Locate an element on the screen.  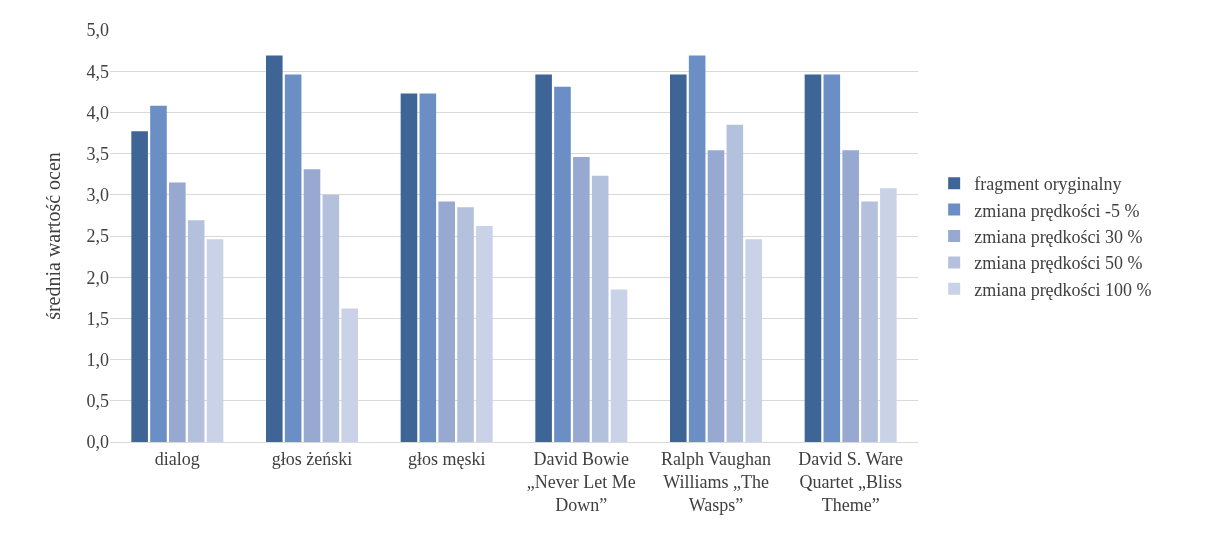
y-tick-label: 2,0 is located at coordinates (97, 277).